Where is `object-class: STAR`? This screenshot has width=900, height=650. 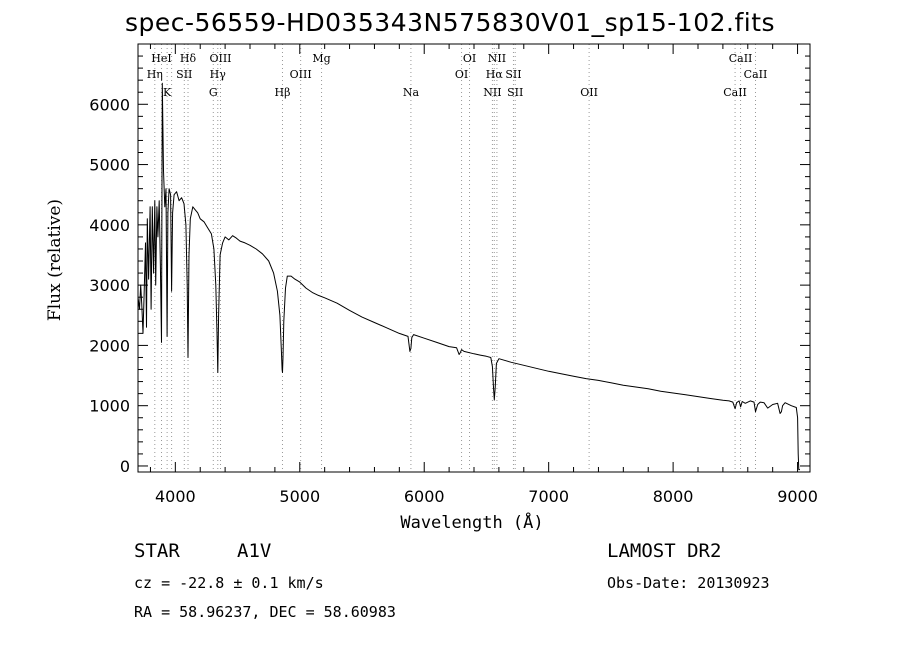
object-class: STAR is located at coordinates (157, 551).